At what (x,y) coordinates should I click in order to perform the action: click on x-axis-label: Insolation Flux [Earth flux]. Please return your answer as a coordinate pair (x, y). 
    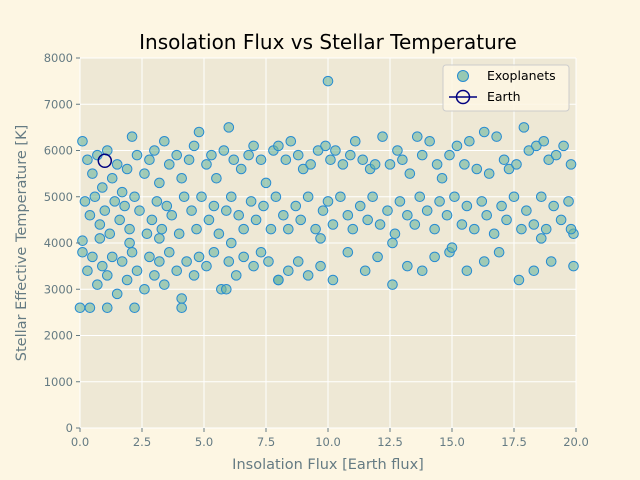
    Looking at the image, I should click on (328, 465).